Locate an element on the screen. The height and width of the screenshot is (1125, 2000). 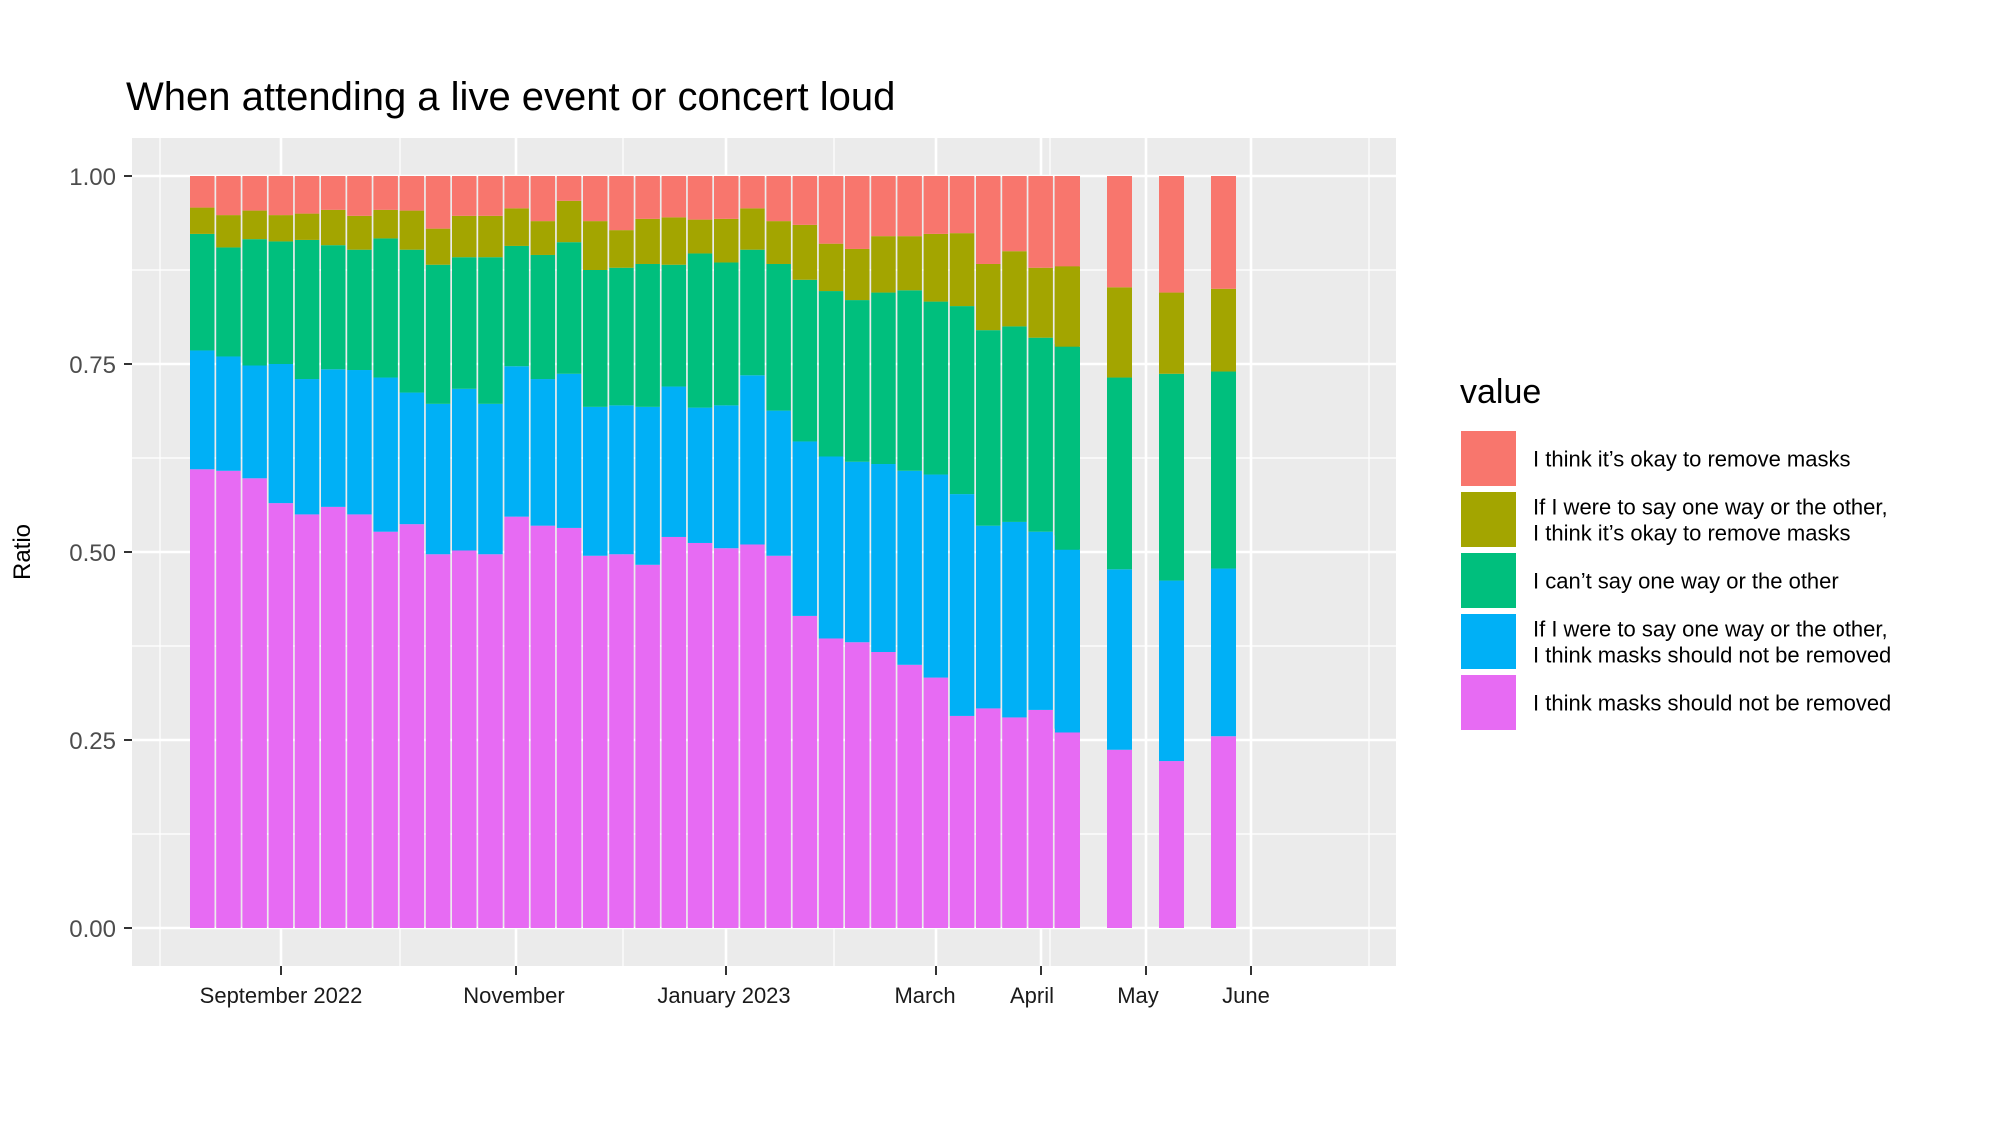
legend-label: I can’t say one way or the other is located at coordinates (1686, 581).